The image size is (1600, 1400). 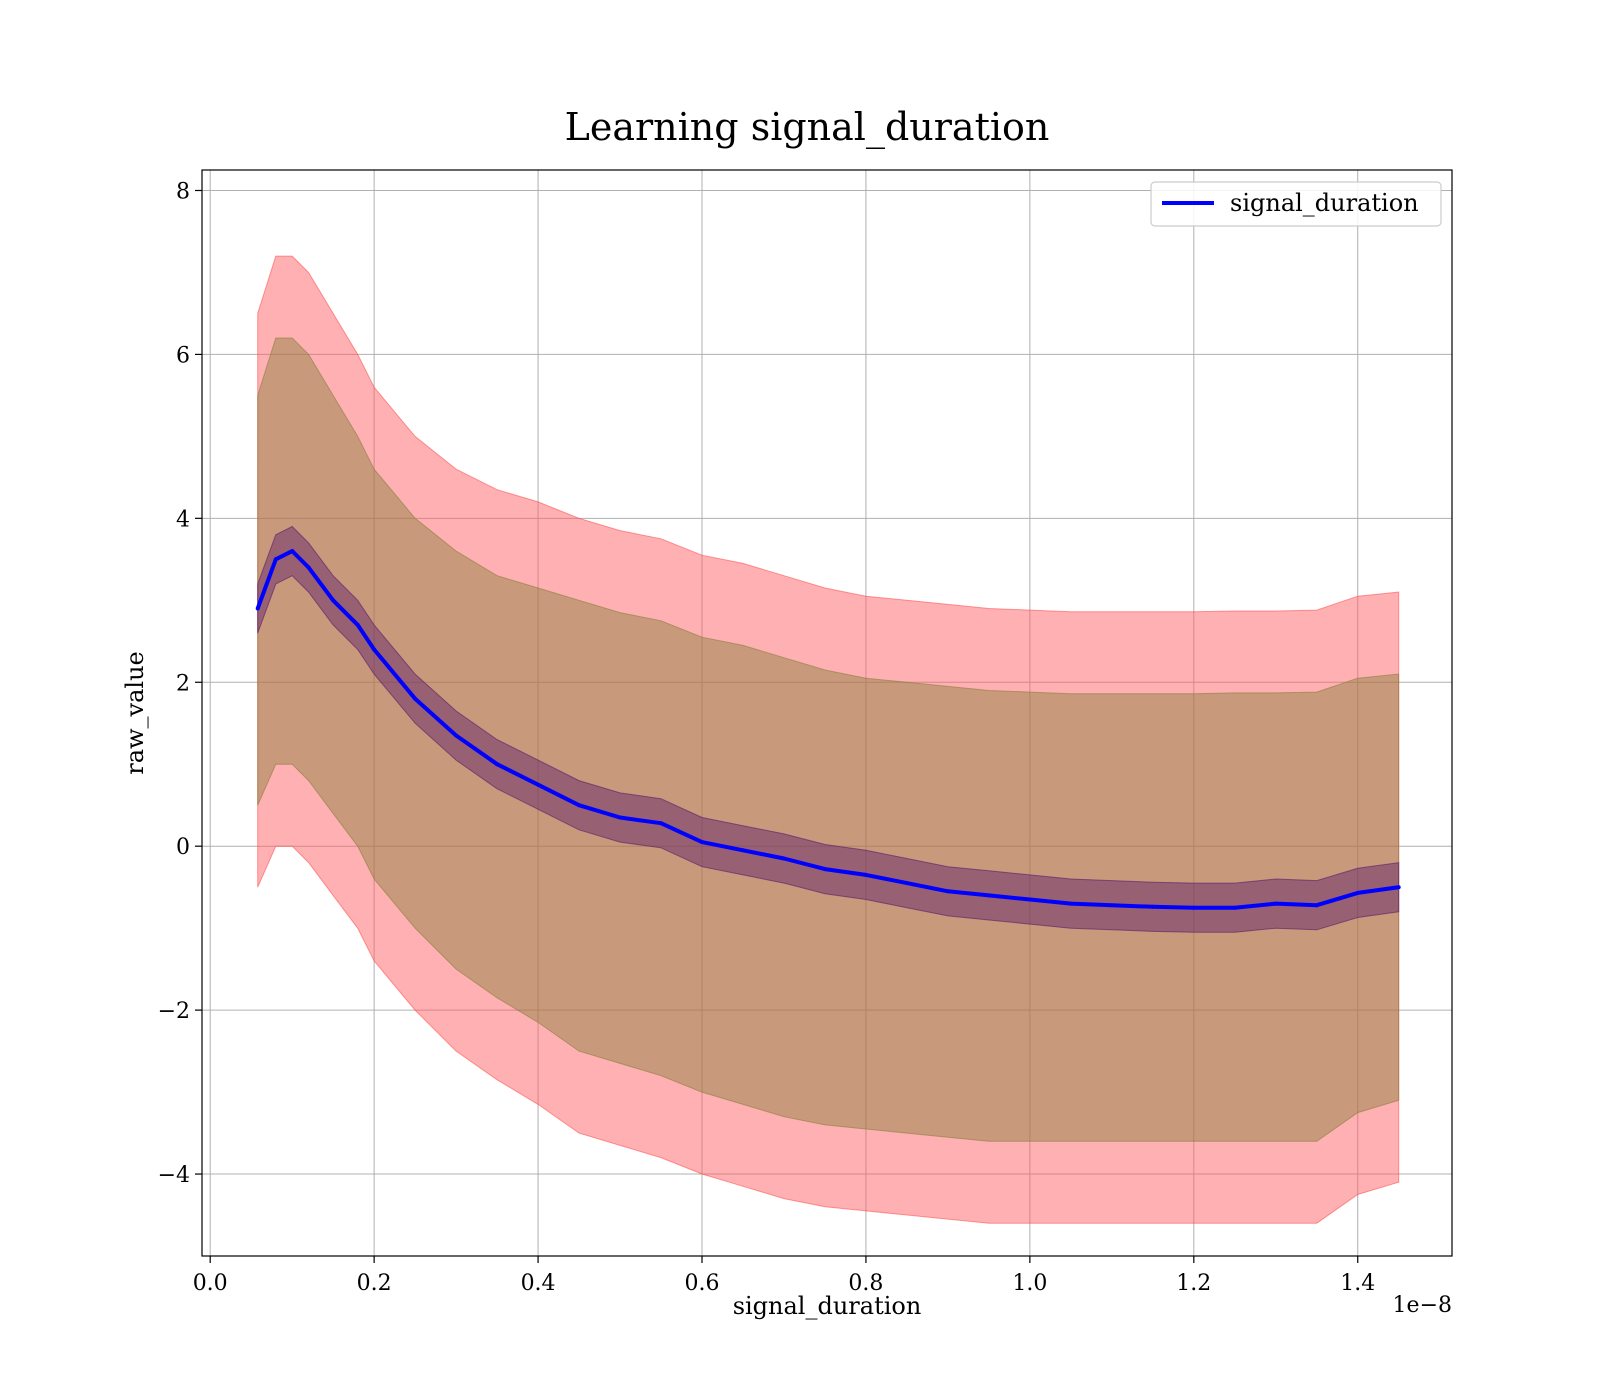 I want to click on y-axis-ticks: −4 −2 0 2 4 6 8, so click(x=180, y=683).